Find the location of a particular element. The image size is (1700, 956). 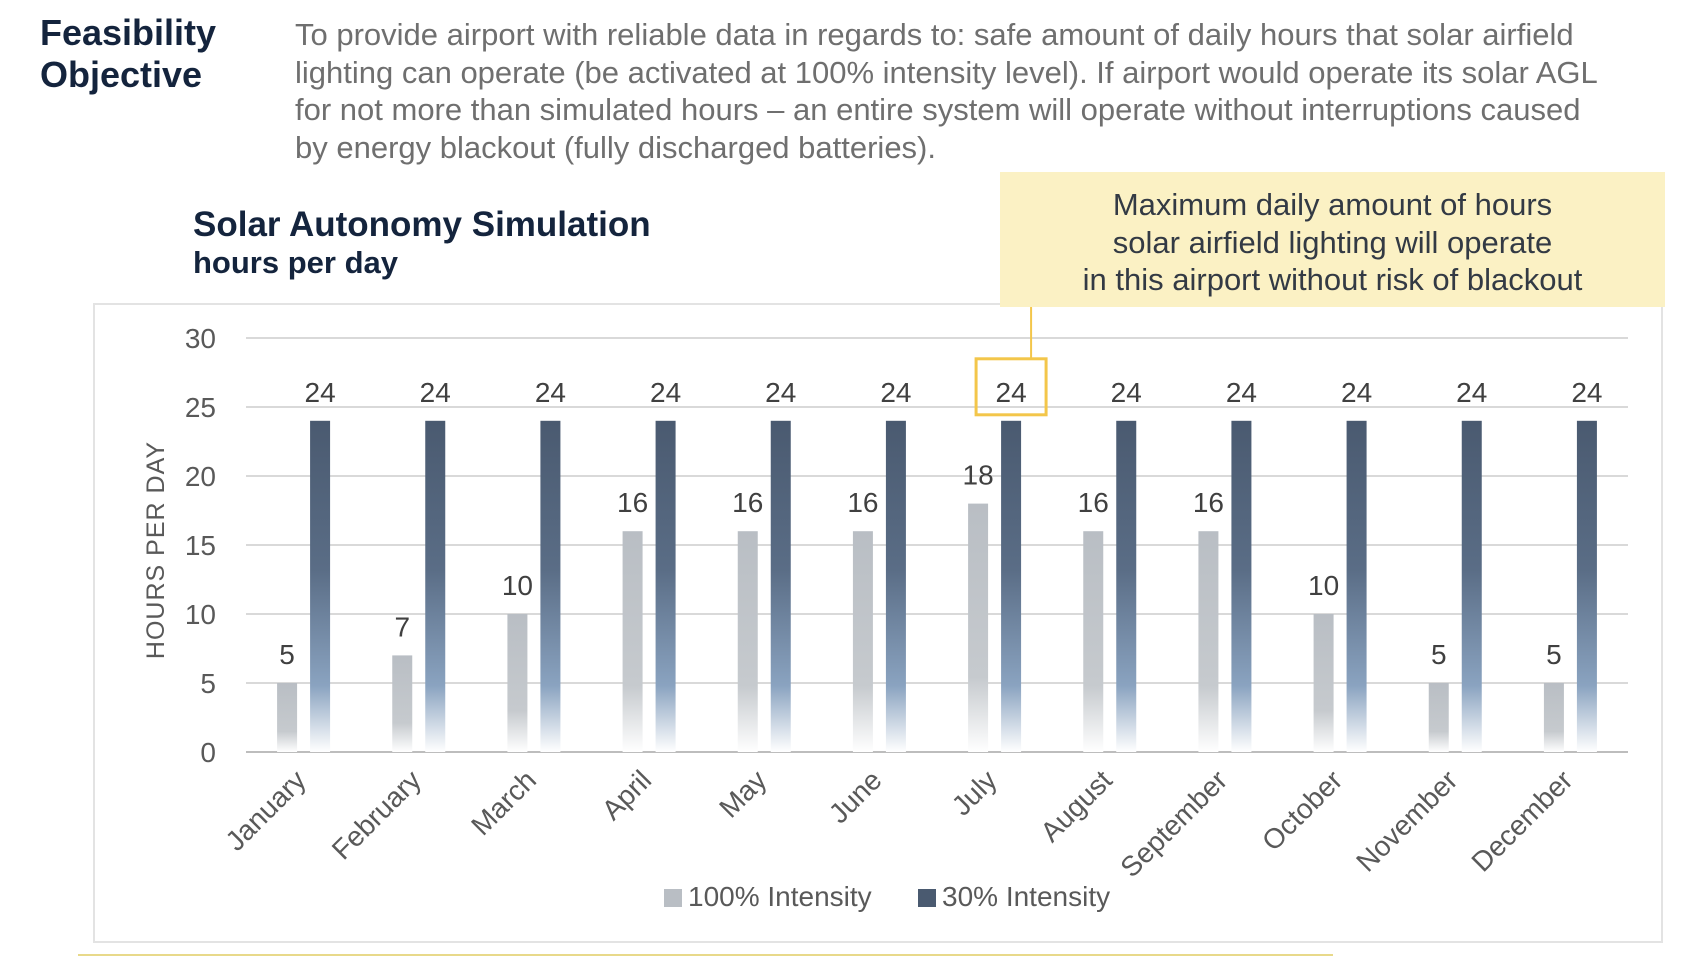

x-tick-label: January is located at coordinates (265, 810).